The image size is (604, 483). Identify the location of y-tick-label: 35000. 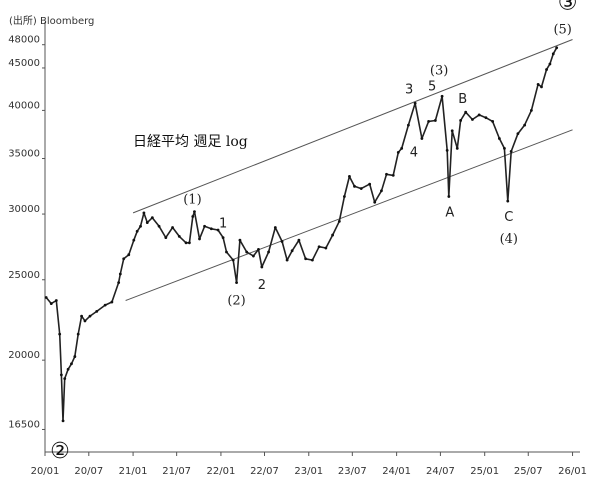
(24, 154).